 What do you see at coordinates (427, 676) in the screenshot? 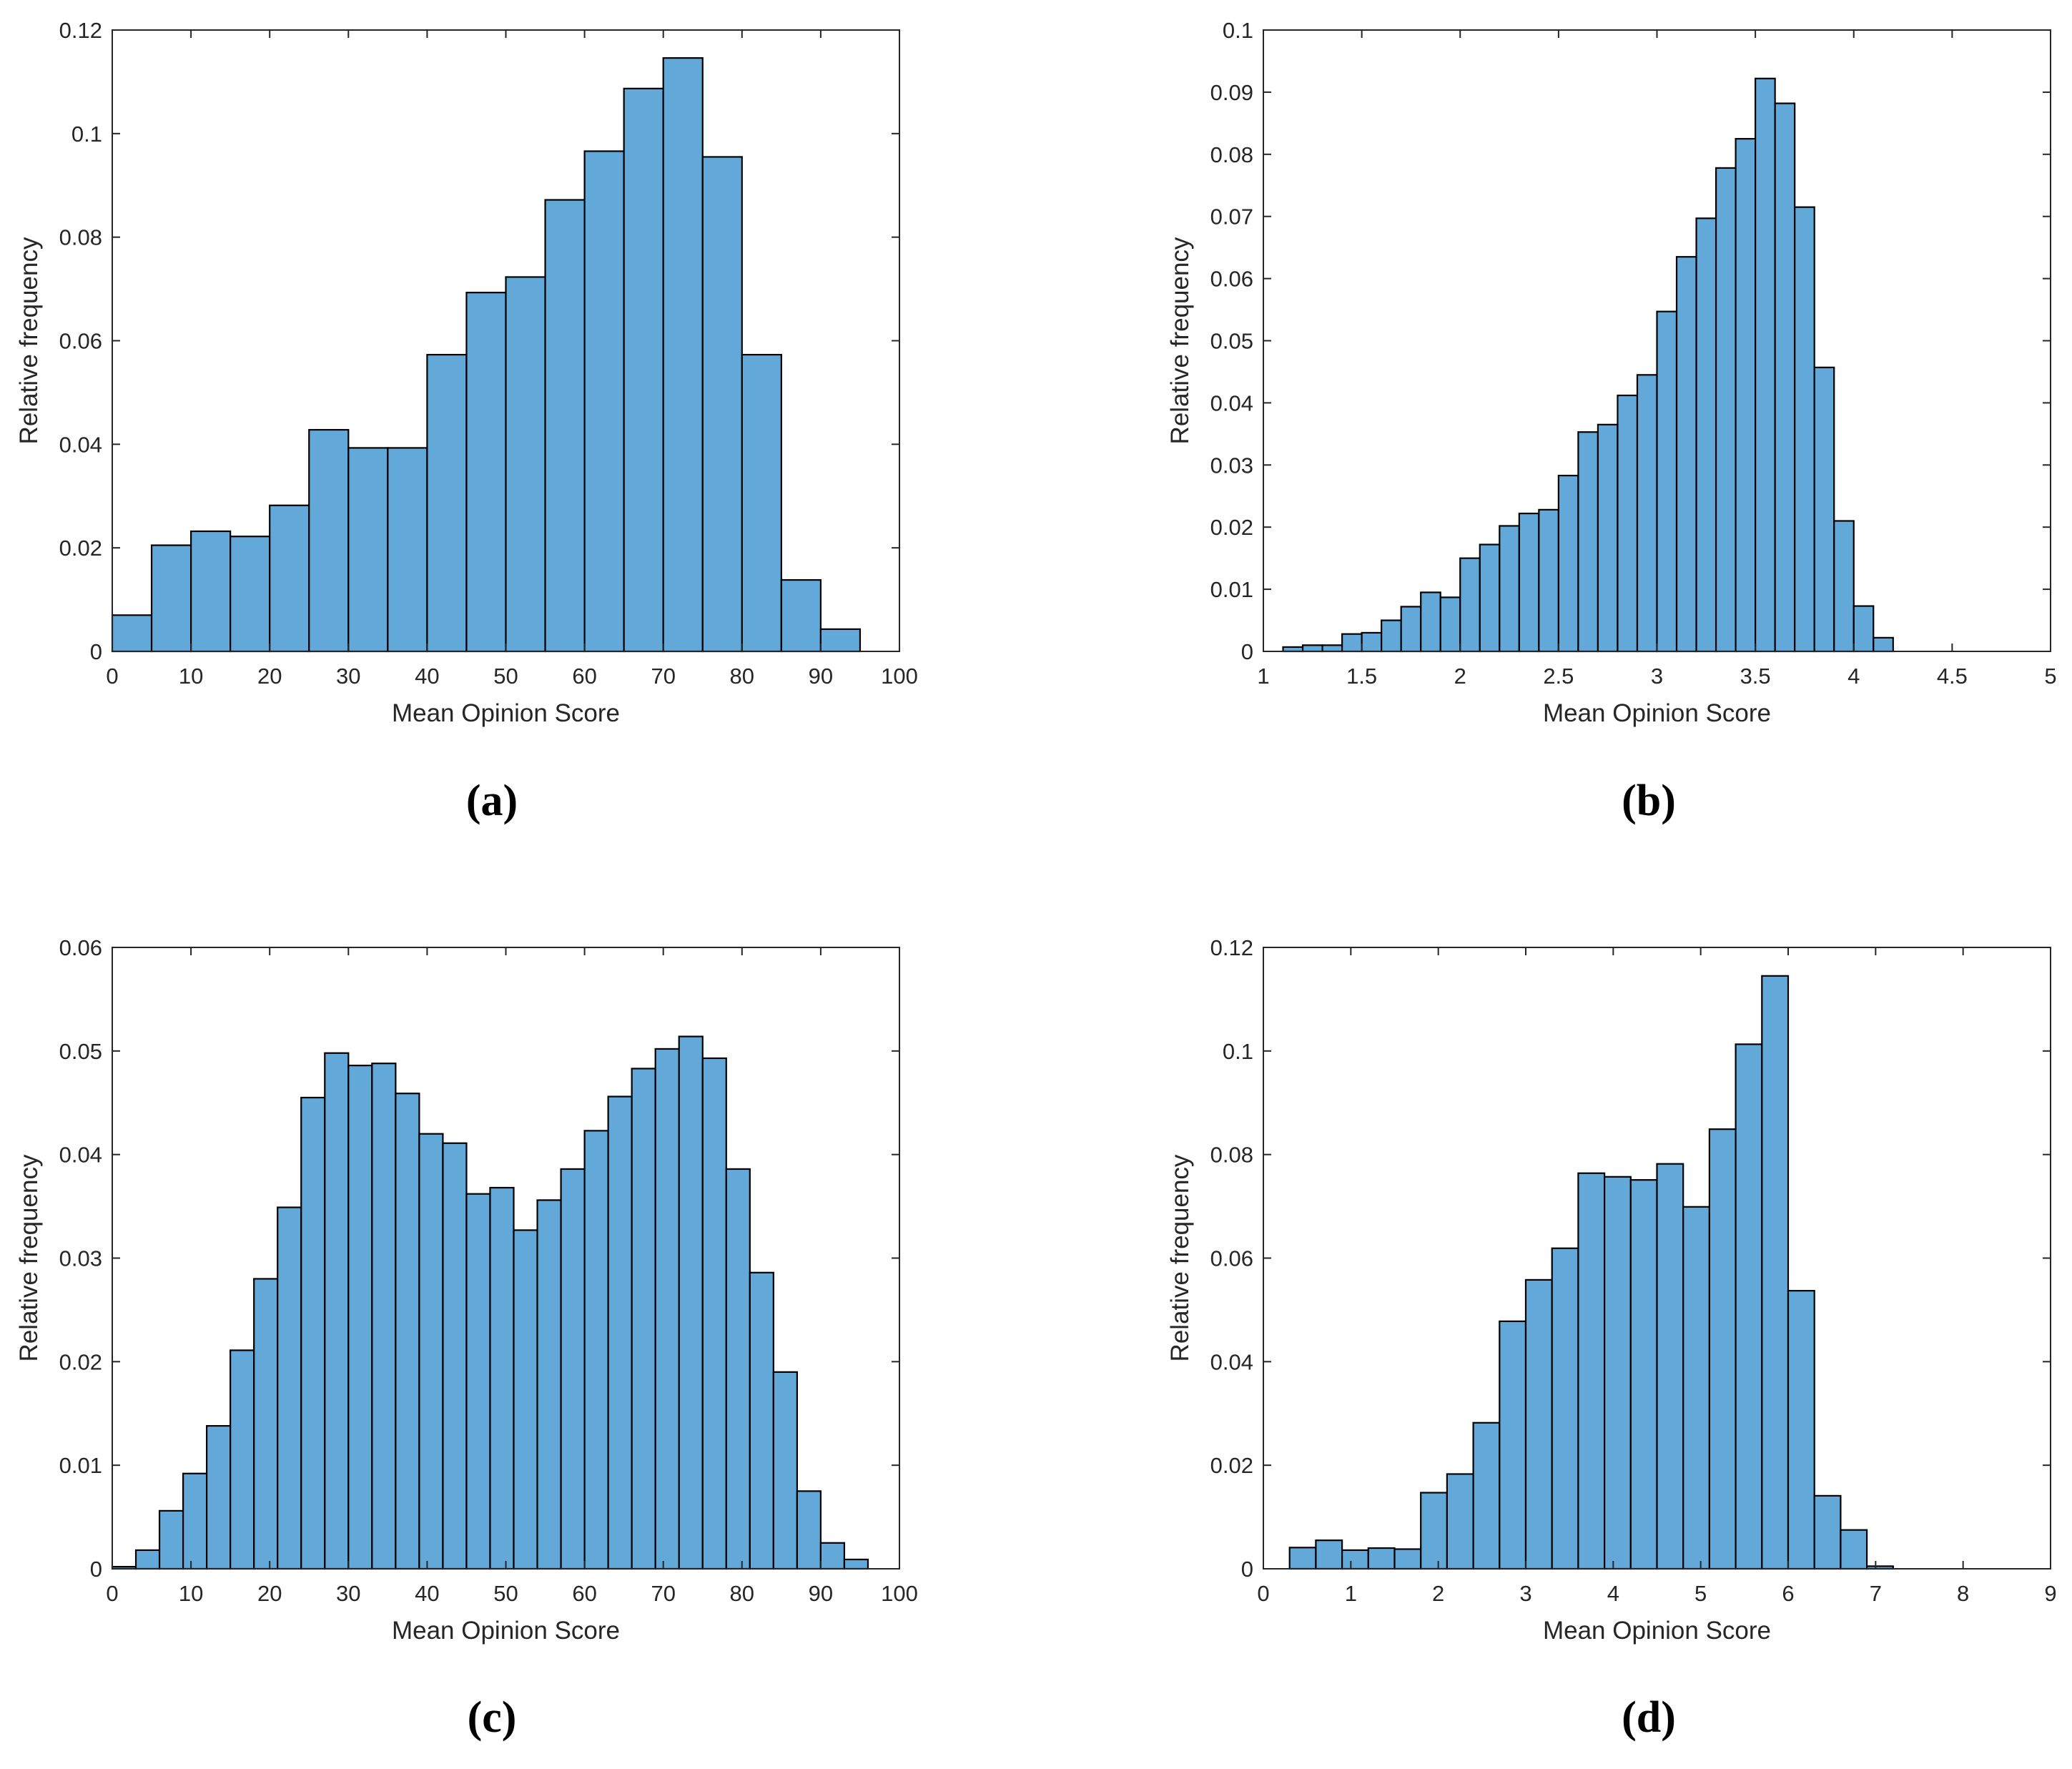
I see `x-tick-label: 40` at bounding box center [427, 676].